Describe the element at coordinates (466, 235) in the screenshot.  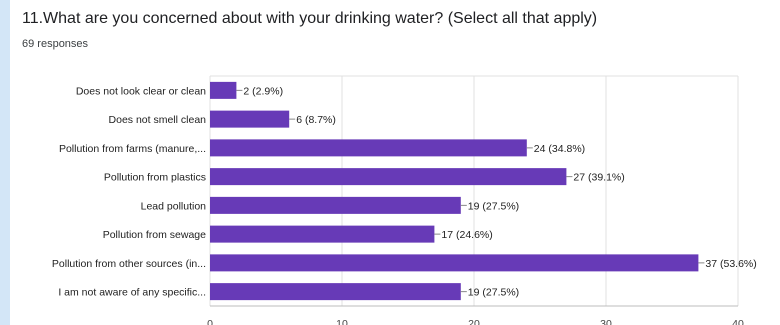
I see `data-label: 17 (24.6%)` at that location.